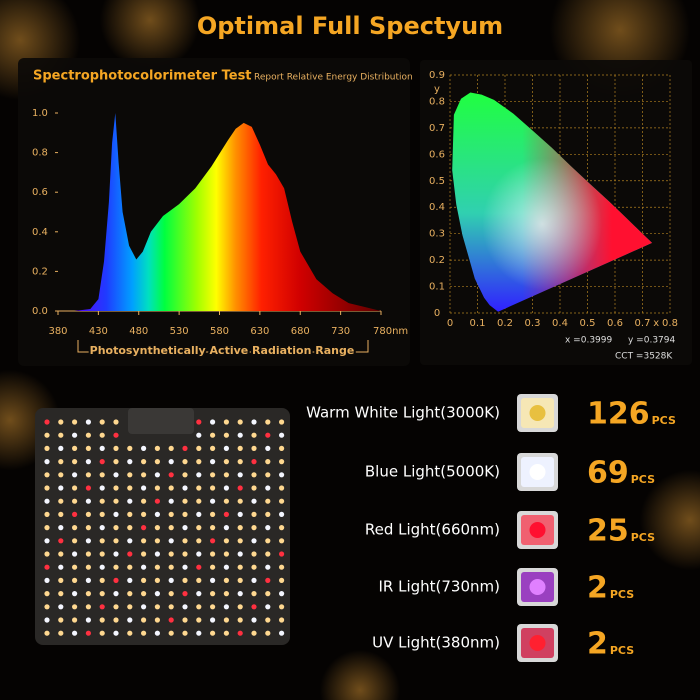 The height and width of the screenshot is (700, 700). What do you see at coordinates (618, 414) in the screenshot?
I see `led-count: 126` at bounding box center [618, 414].